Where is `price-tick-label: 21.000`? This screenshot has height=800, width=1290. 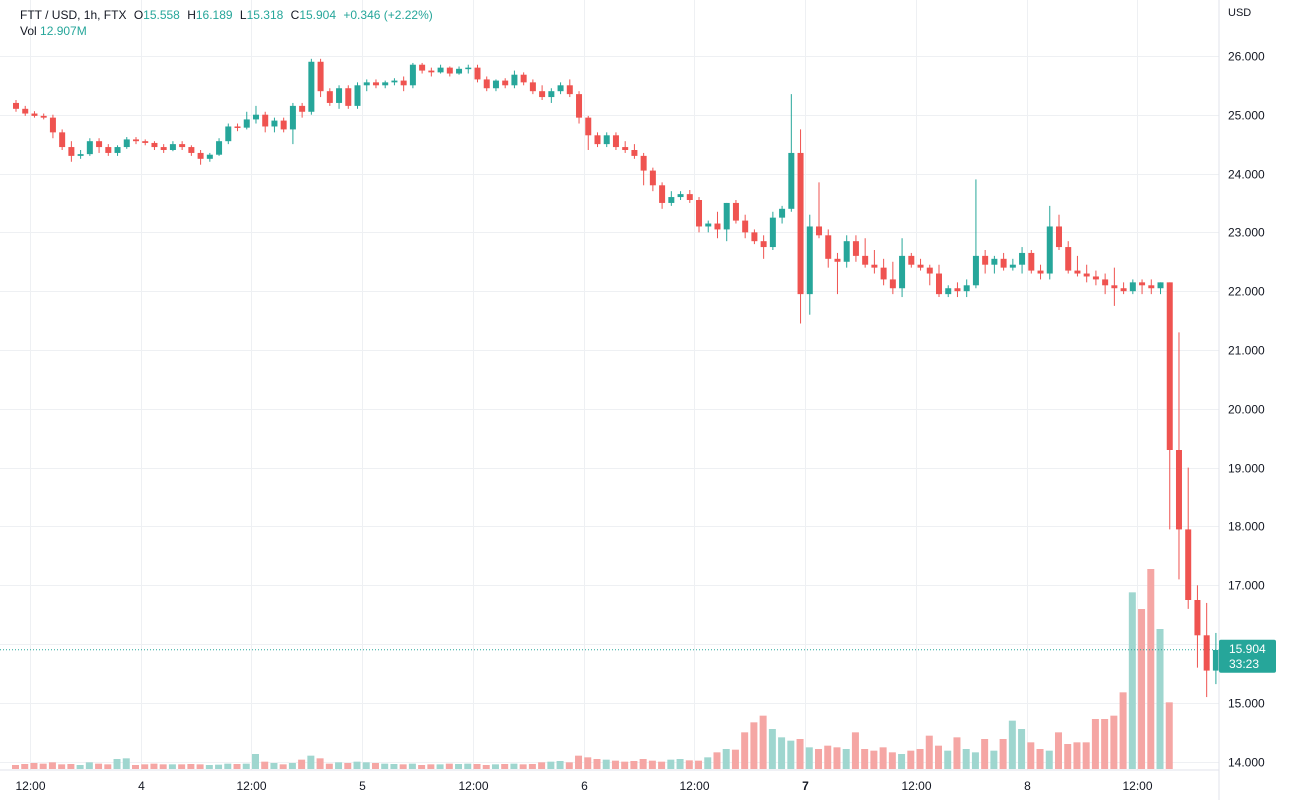 price-tick-label: 21.000 is located at coordinates (1246, 351).